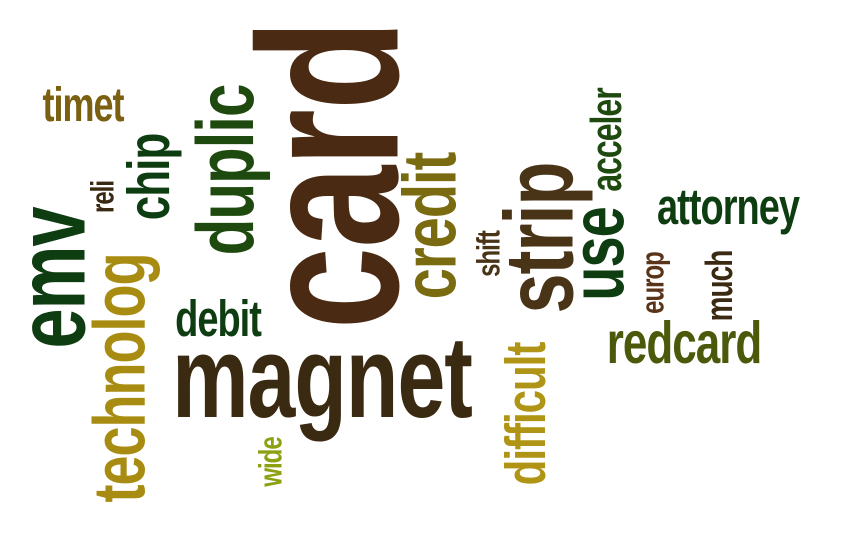 This screenshot has width=842, height=548. Describe the element at coordinates (149, 177) in the screenshot. I see `word-chip: chip` at that location.